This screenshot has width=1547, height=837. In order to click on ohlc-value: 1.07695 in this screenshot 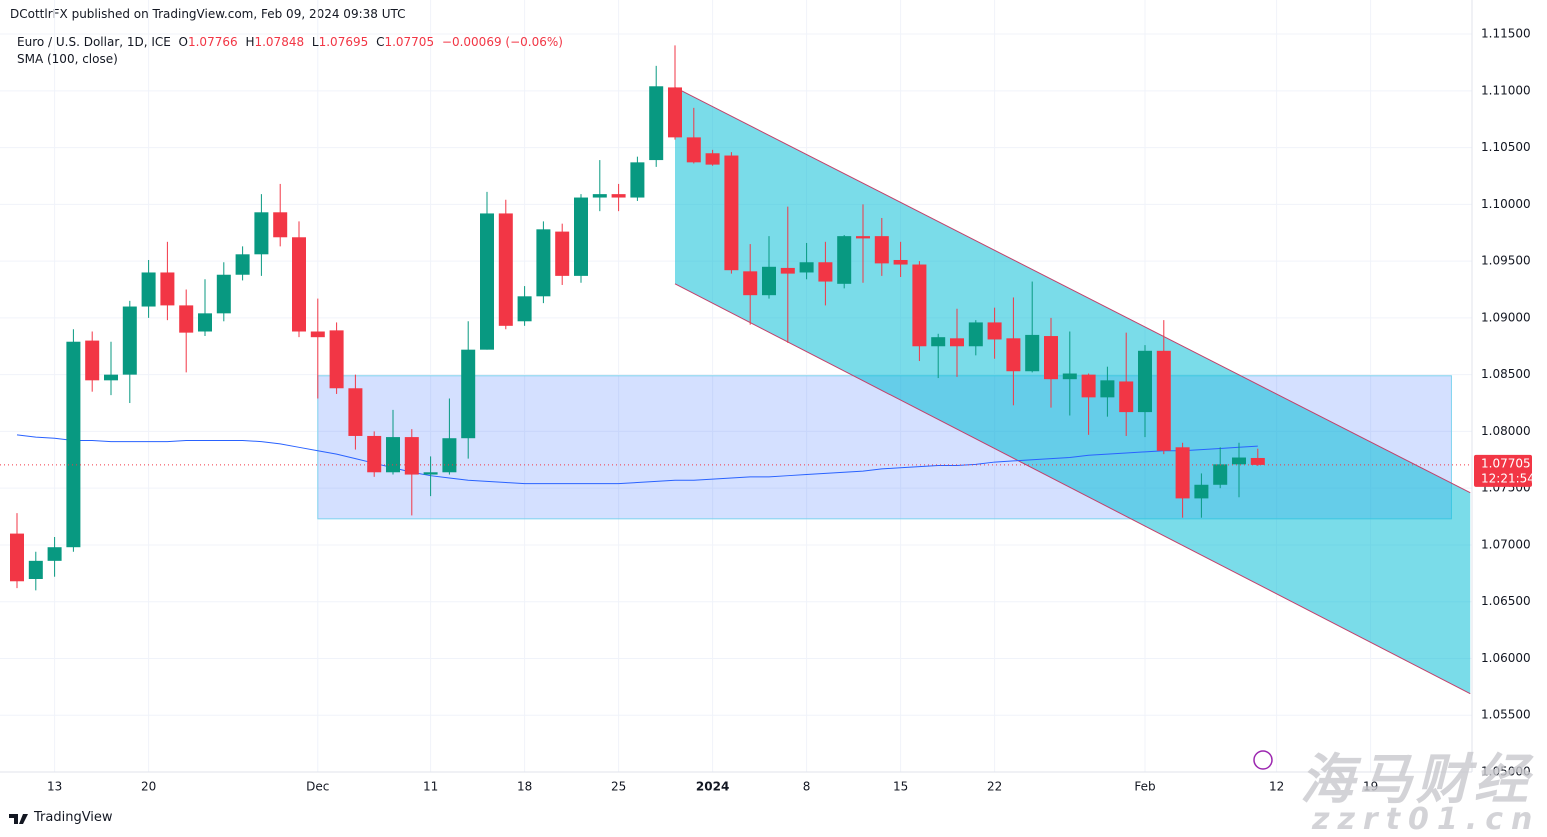, I will do `click(343, 42)`.